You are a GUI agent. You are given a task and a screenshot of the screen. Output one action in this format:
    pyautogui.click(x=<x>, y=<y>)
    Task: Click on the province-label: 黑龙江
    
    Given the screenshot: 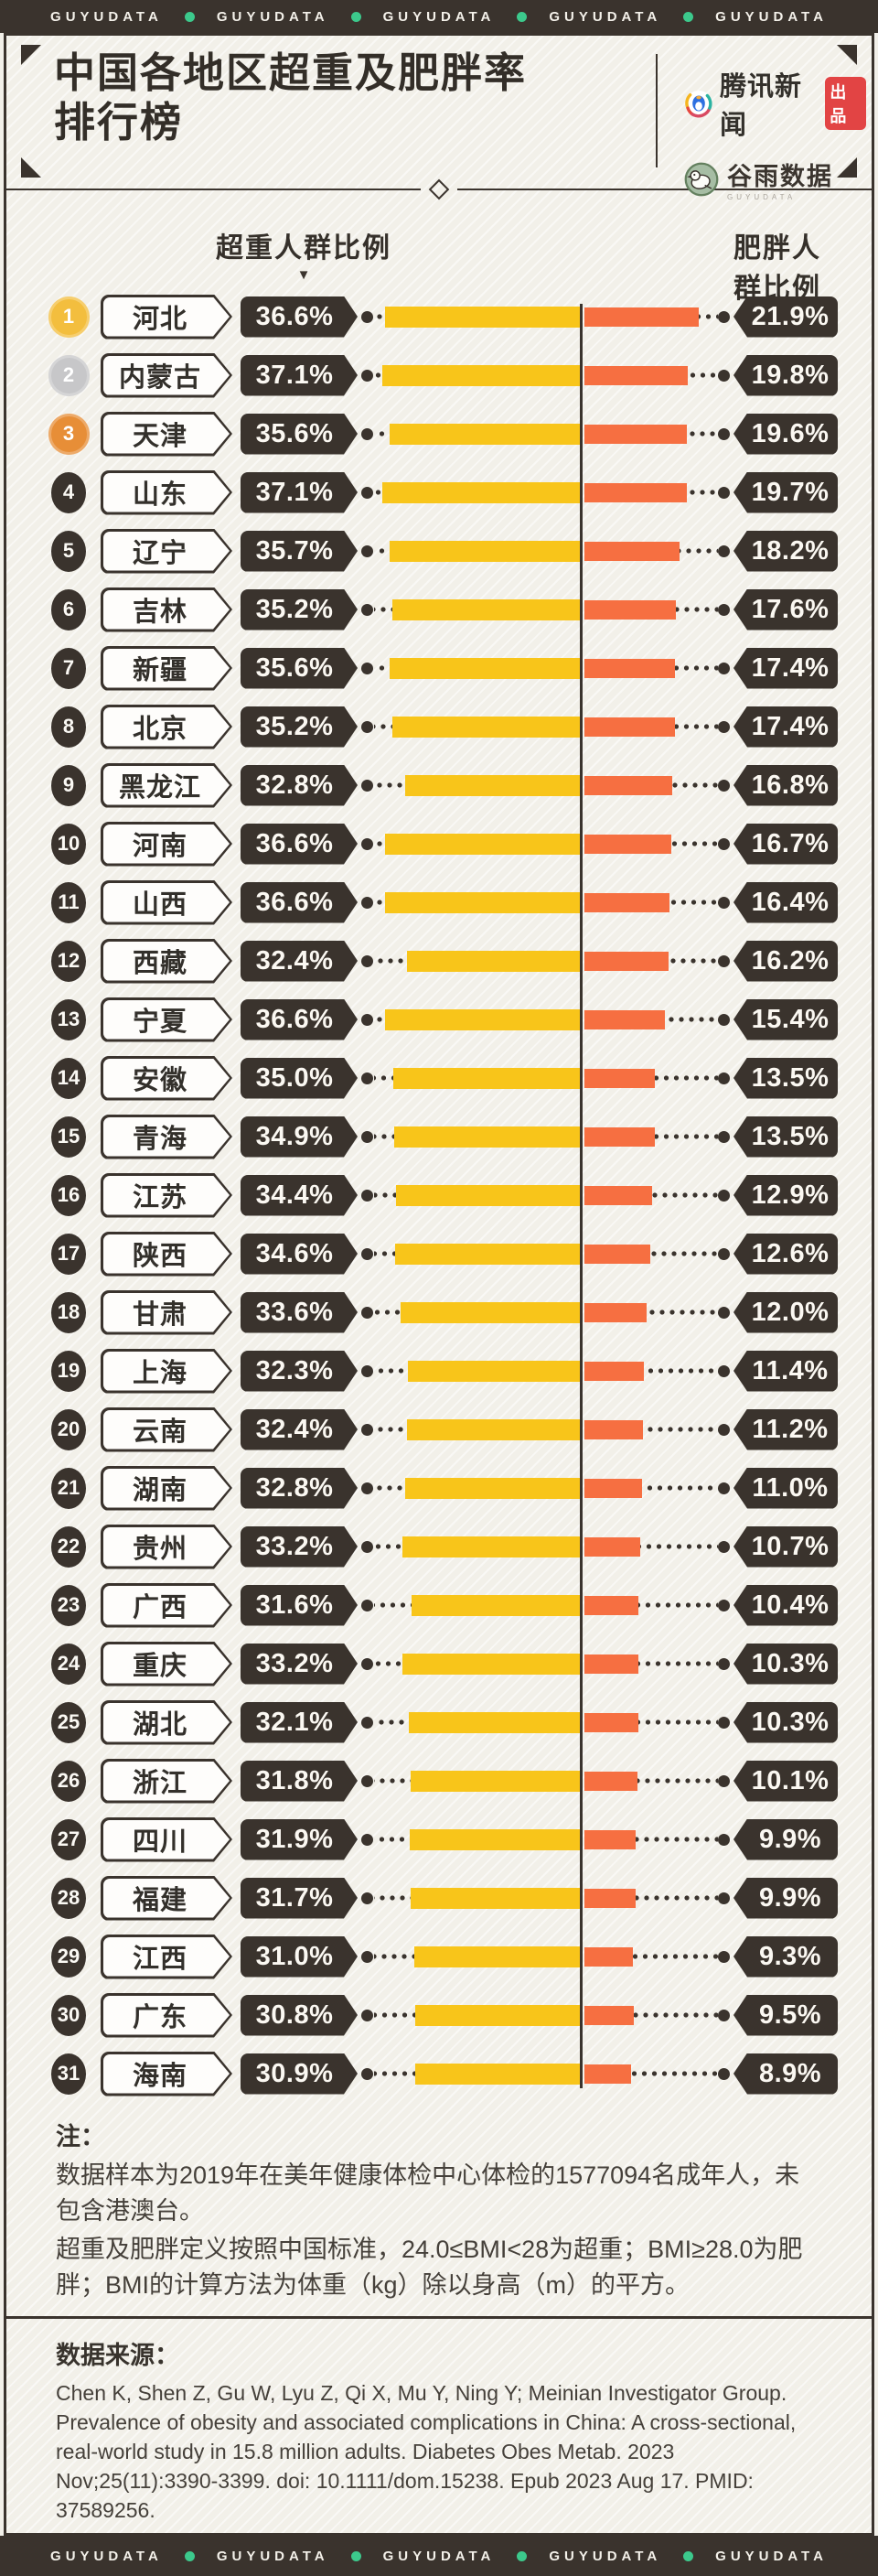 What is the action you would take?
    pyautogui.click(x=159, y=788)
    